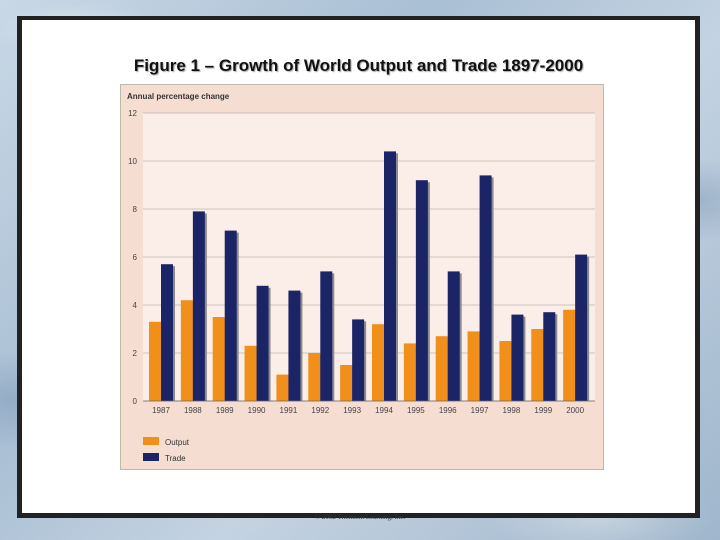 The width and height of the screenshot is (720, 540). What do you see at coordinates (543, 410) in the screenshot?
I see `x-tick-label: 1999` at bounding box center [543, 410].